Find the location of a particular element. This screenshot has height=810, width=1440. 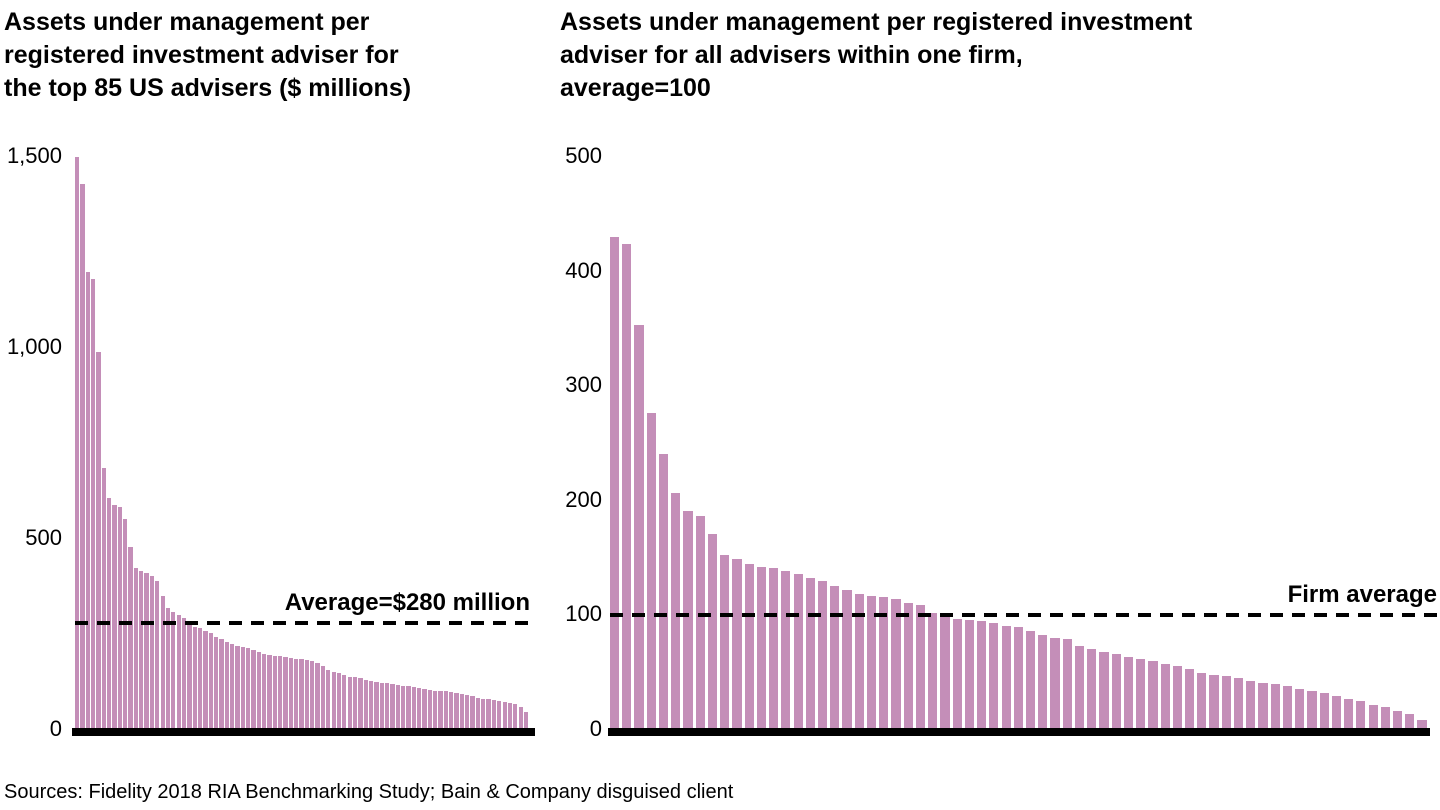

chart-left-average-label: Average=$280 million is located at coordinates (407, 603).